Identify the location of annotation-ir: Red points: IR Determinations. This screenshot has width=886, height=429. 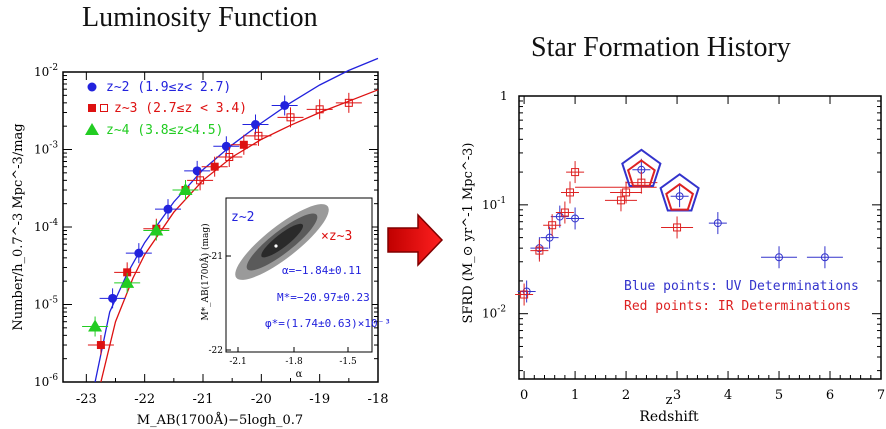
(737, 306).